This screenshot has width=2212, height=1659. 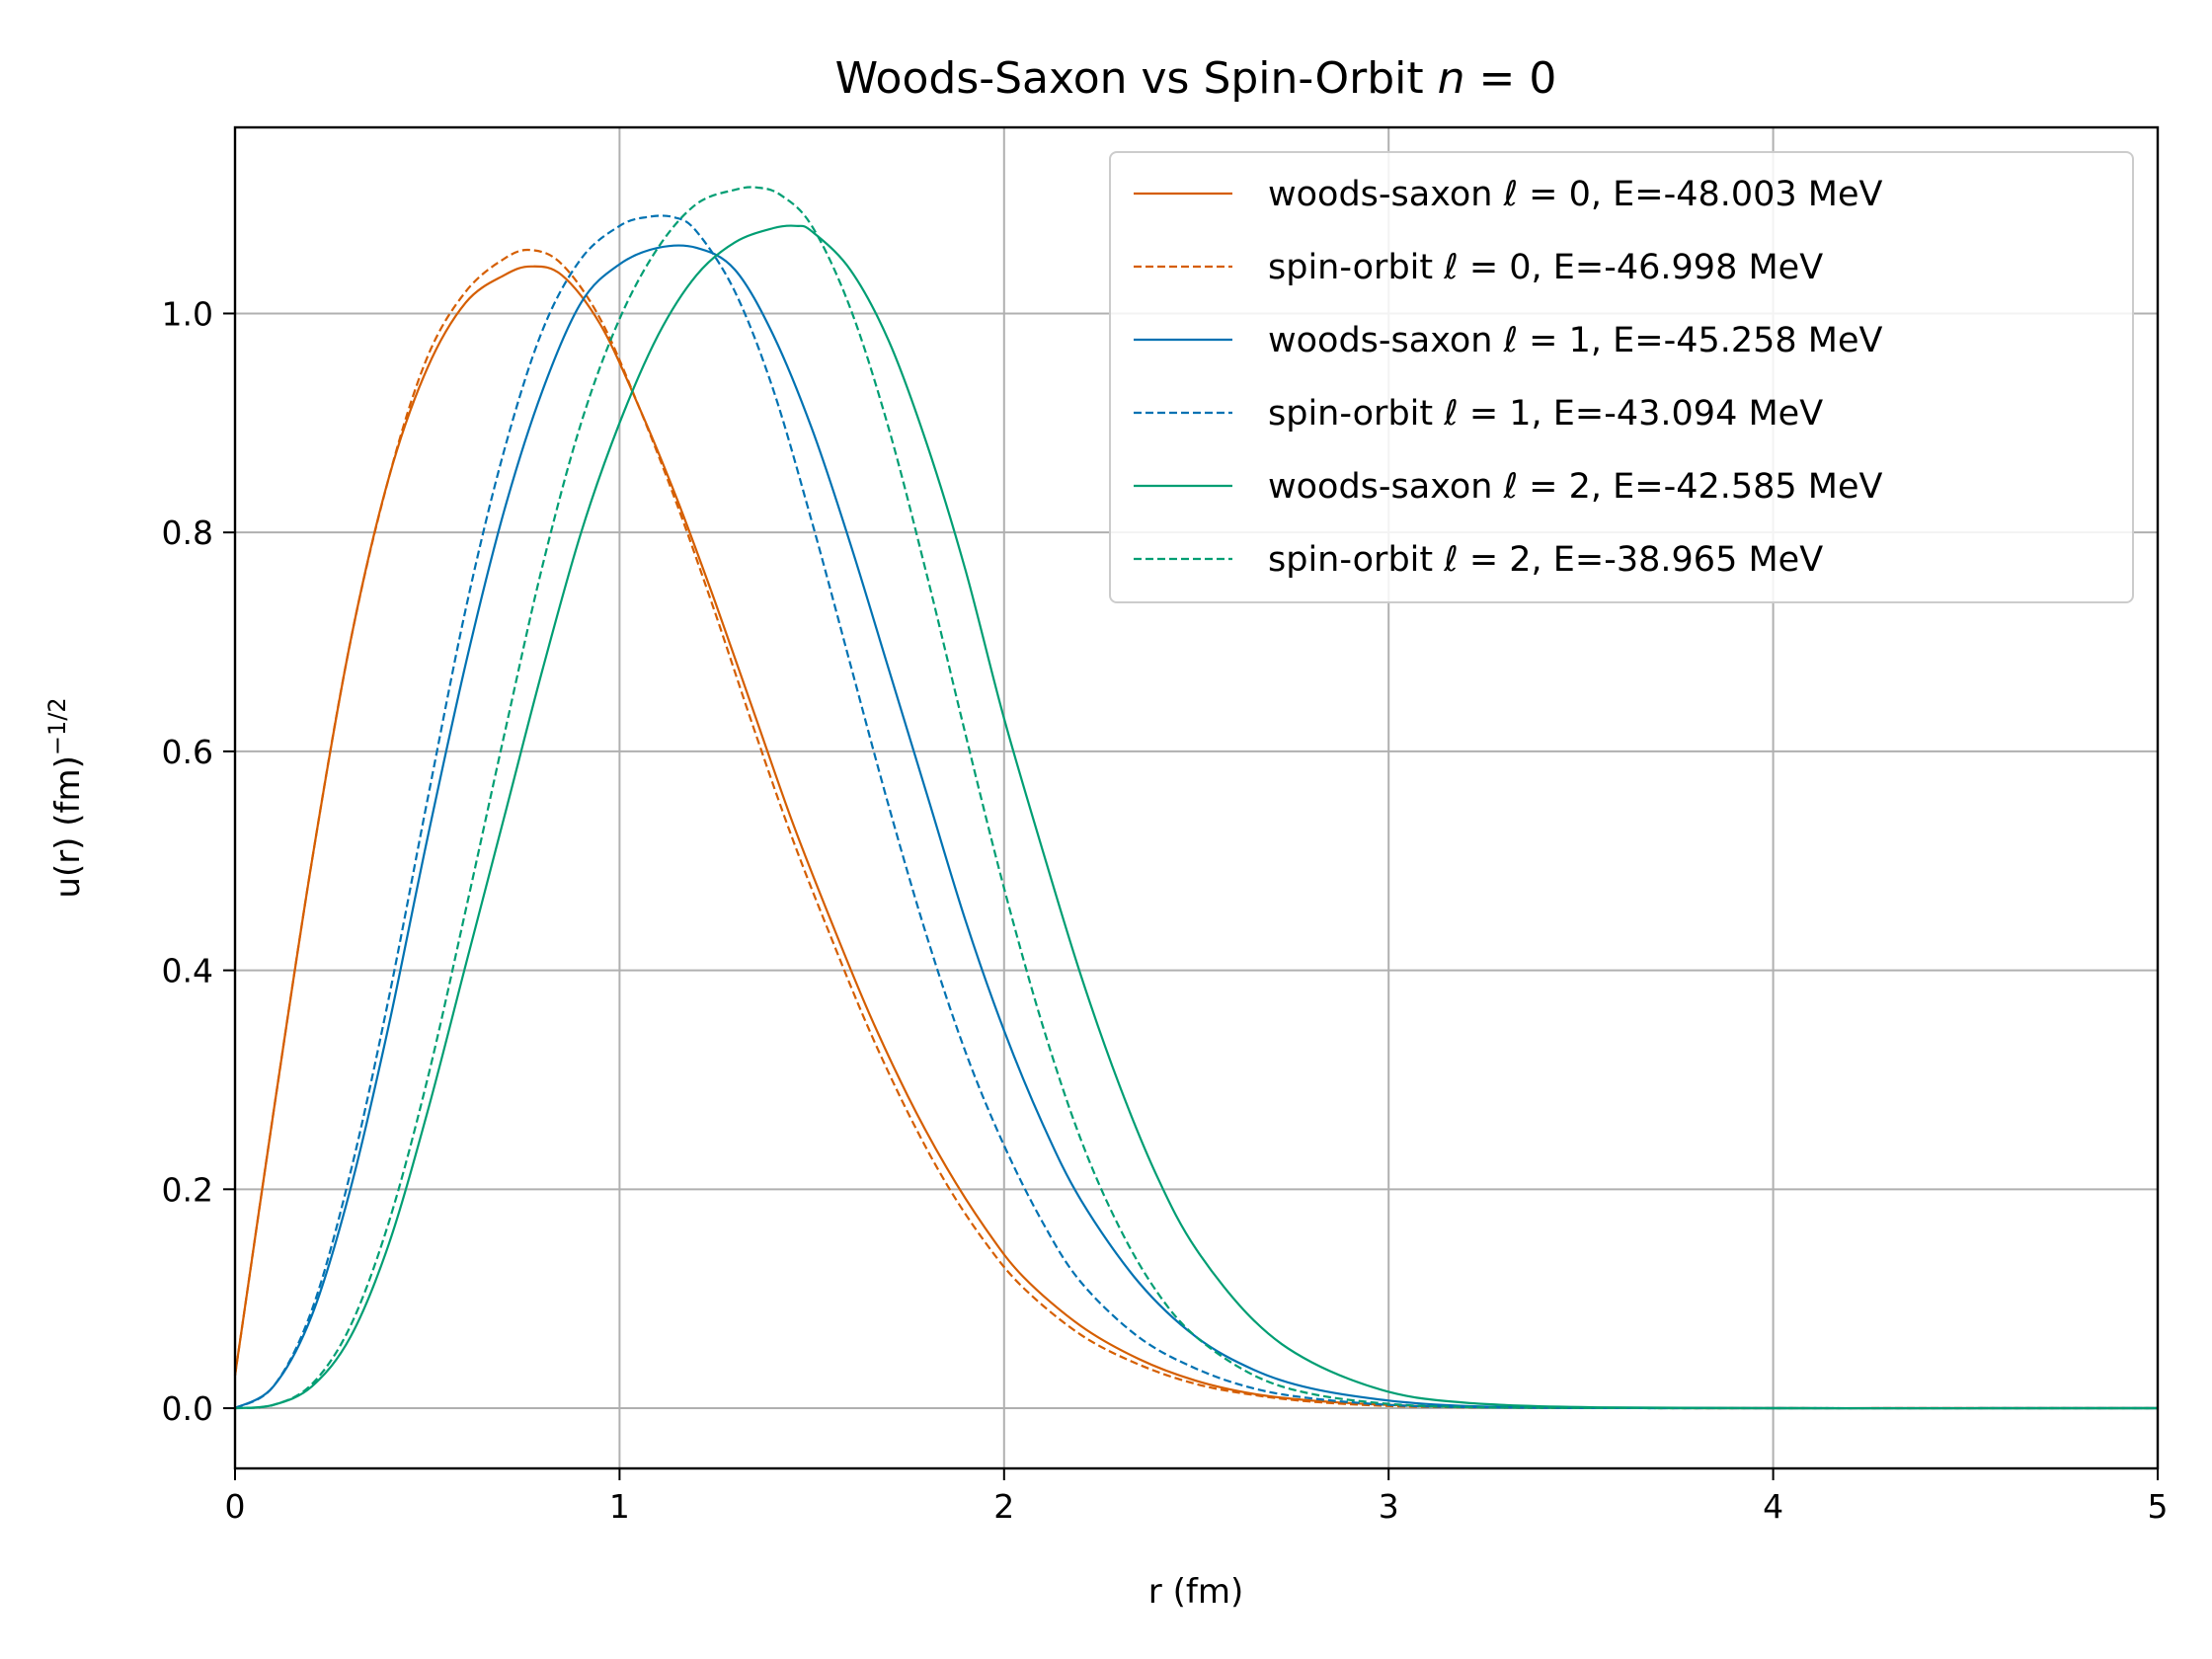 What do you see at coordinates (187, 1190) in the screenshot?
I see `y-tick-label: 0.2` at bounding box center [187, 1190].